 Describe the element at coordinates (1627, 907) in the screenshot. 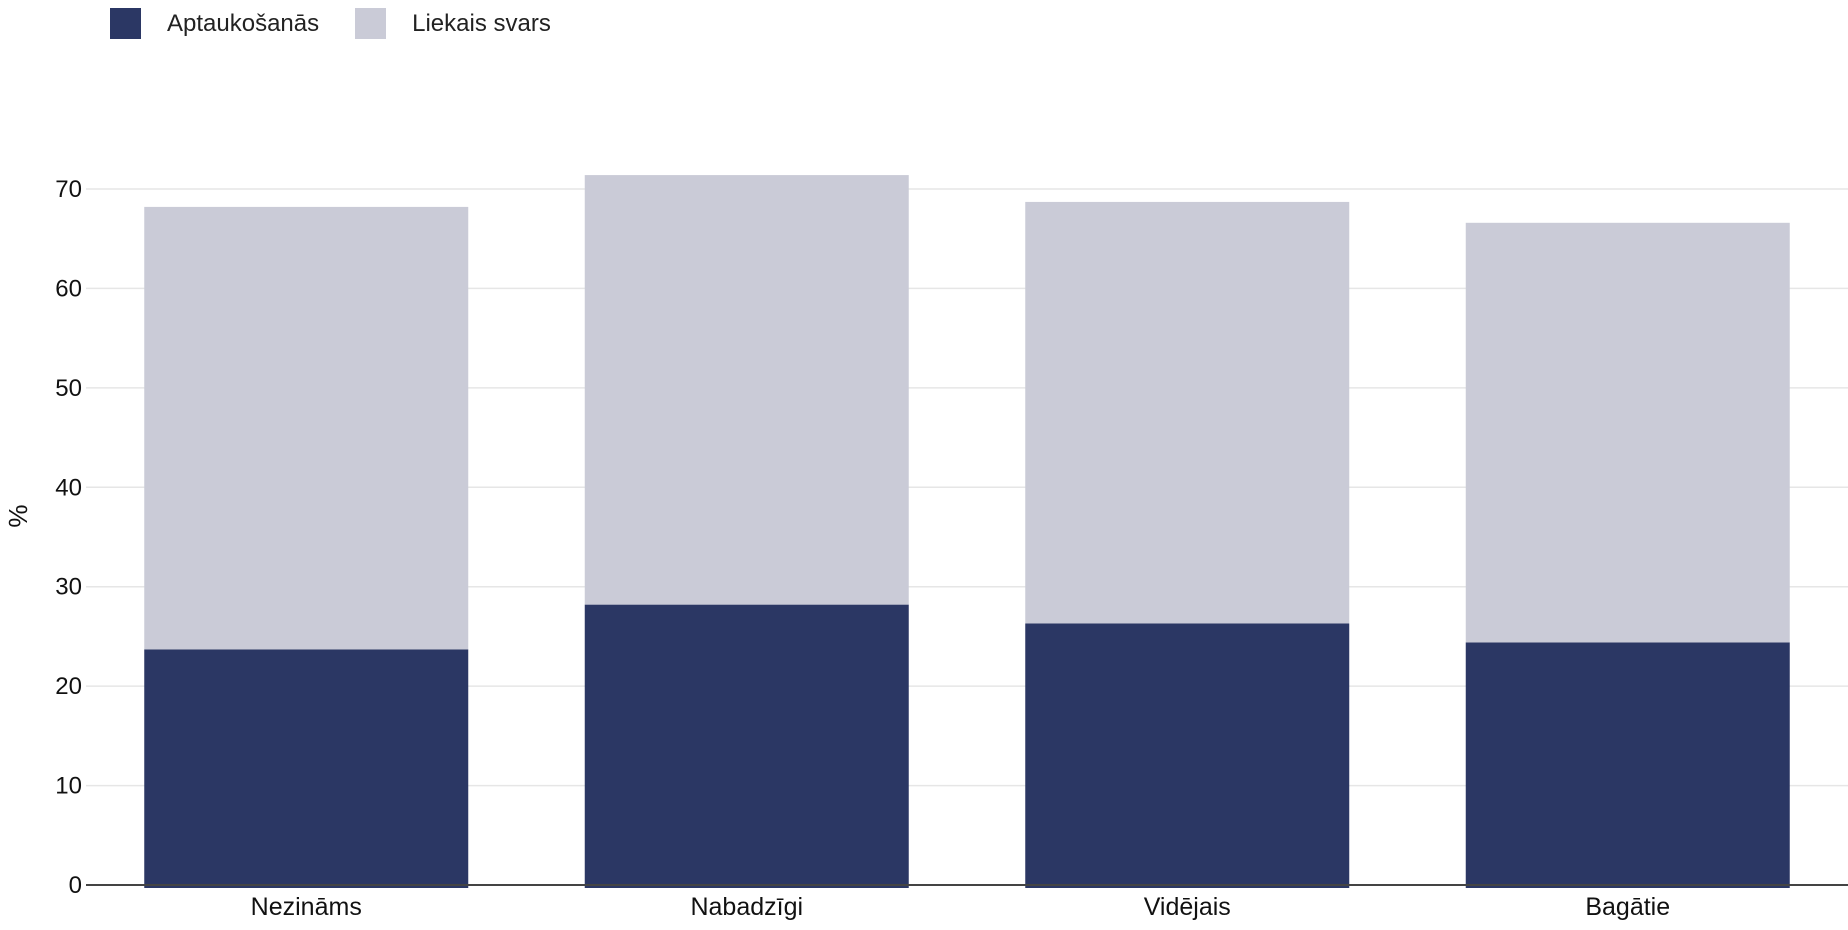

I see `x-tick-label: Bagātie` at that location.